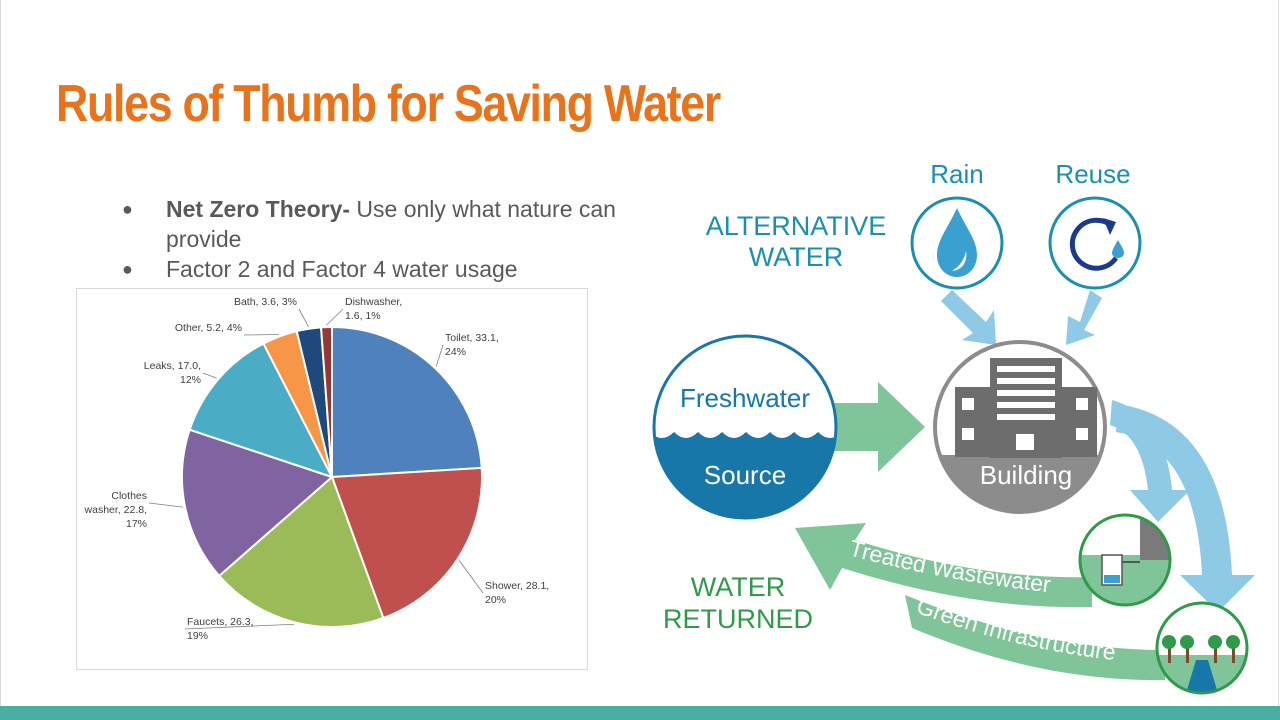  Describe the element at coordinates (1120, 570) in the screenshot. I see `septic-tank-icon` at that location.